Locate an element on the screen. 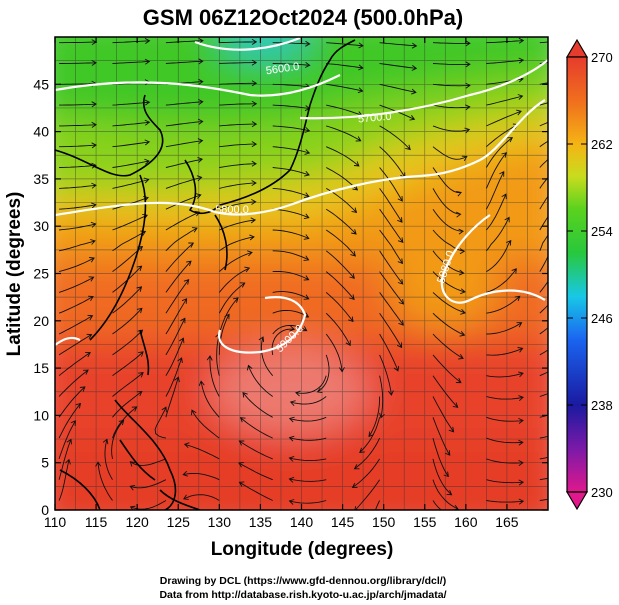  colorbar-tick-label: 238 is located at coordinates (602, 405).